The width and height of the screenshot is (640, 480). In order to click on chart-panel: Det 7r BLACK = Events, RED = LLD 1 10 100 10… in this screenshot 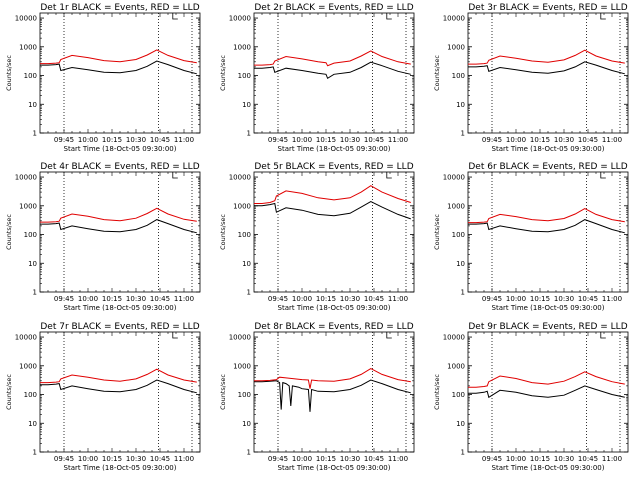, I will do `click(103, 397)`.